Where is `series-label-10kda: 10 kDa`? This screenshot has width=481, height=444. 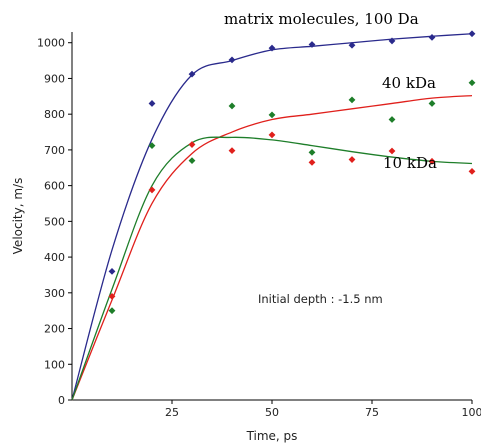 series-label-10kda: 10 kDa is located at coordinates (410, 163).